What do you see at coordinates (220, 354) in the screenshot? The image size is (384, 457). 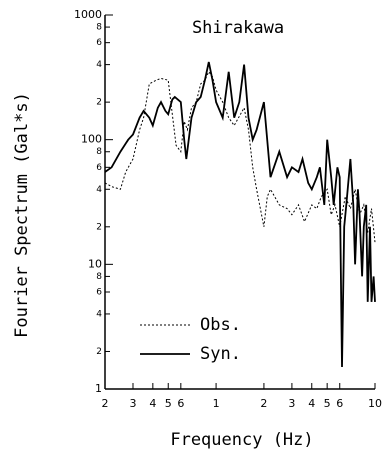 I see `legend-label: Syn.` at bounding box center [220, 354].